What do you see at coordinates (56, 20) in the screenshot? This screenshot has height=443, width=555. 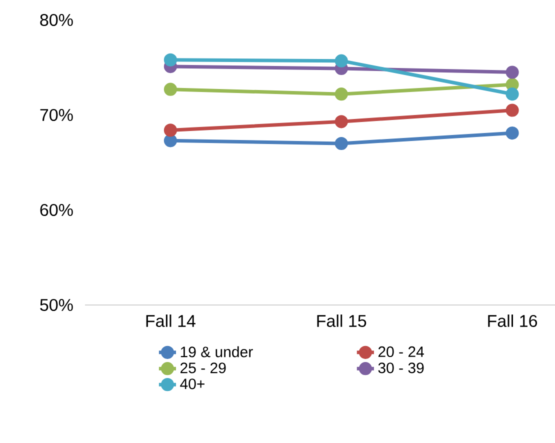 I see `y-tick-label: 80%` at bounding box center [56, 20].